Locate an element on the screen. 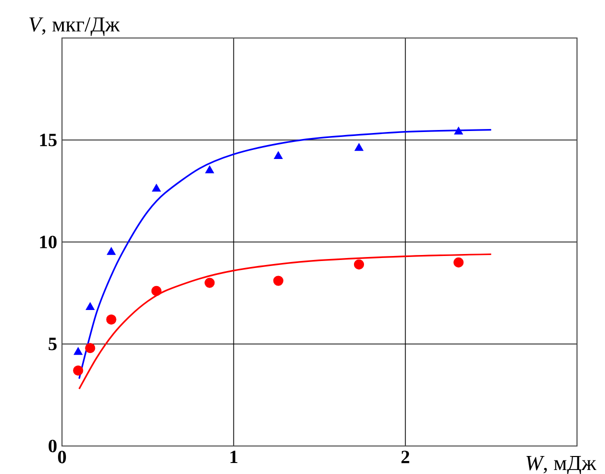 The width and height of the screenshot is (605, 474). x-tick-label: 1 is located at coordinates (234, 457).